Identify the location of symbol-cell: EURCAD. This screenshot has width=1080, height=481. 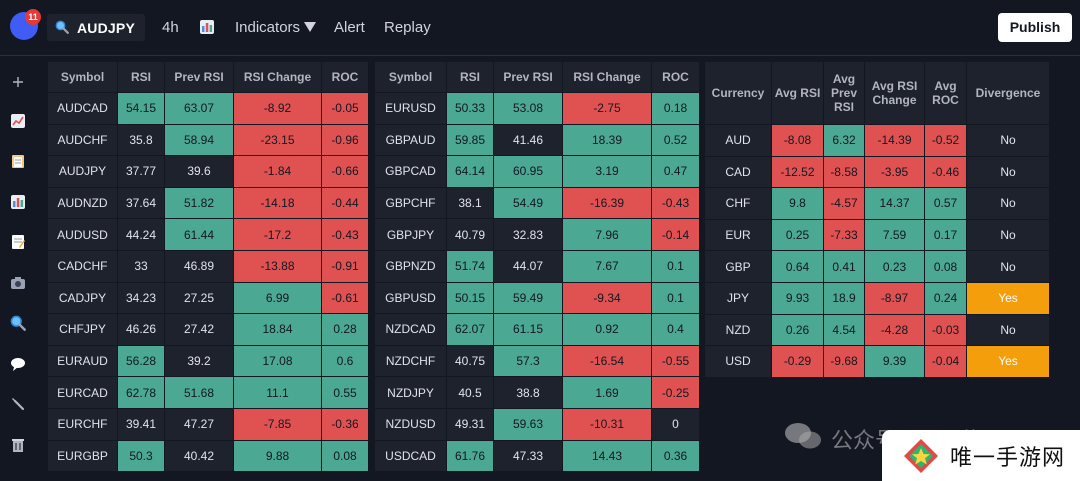
(82, 392).